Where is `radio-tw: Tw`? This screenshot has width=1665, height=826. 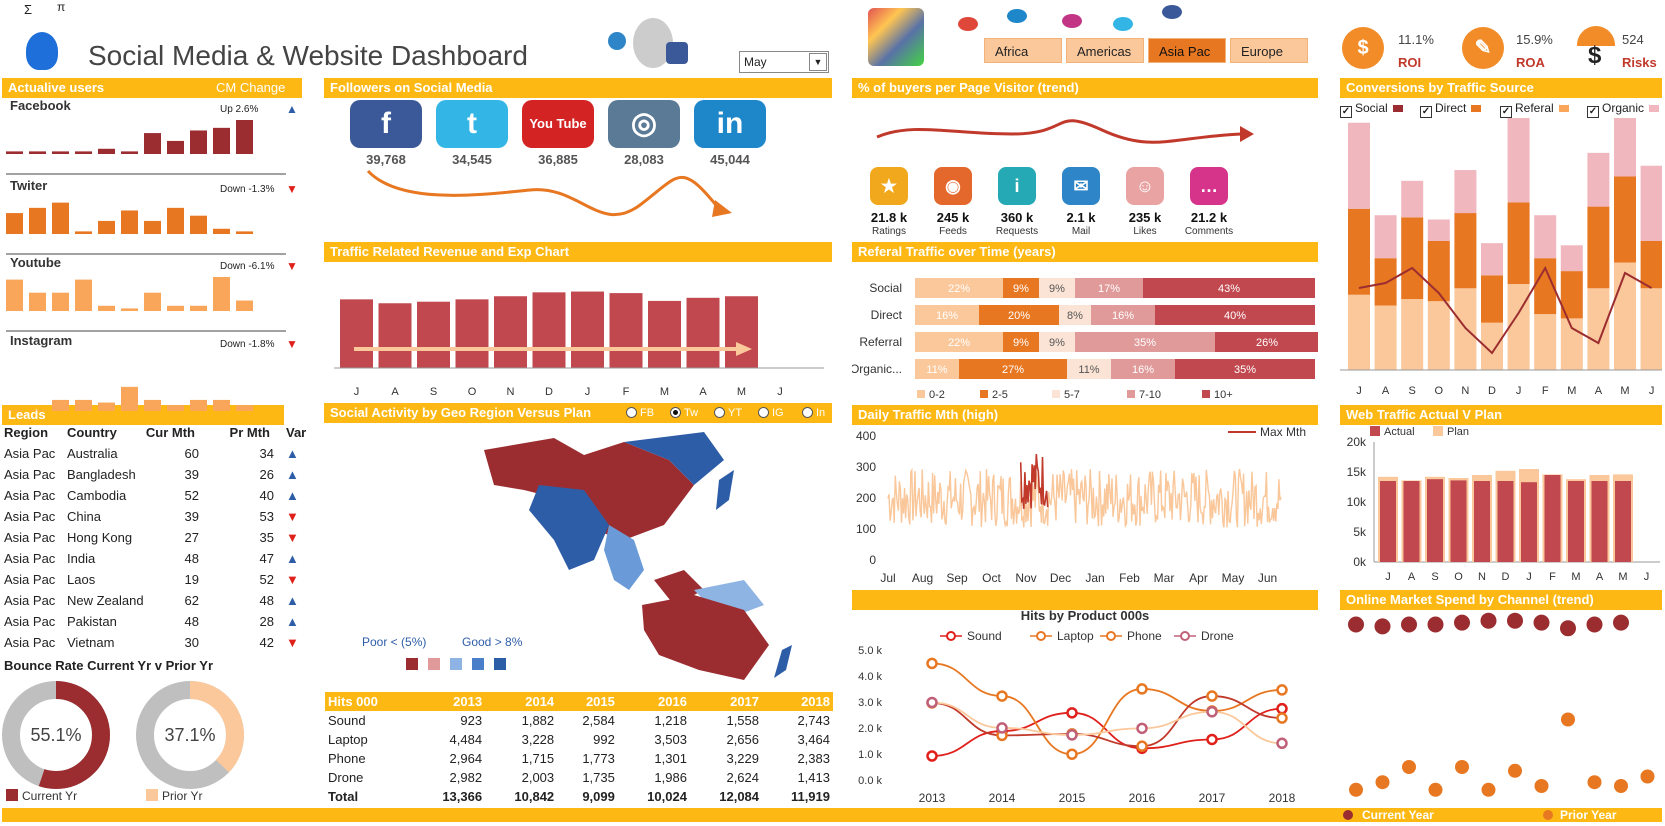
radio-tw: Tw is located at coordinates (684, 413).